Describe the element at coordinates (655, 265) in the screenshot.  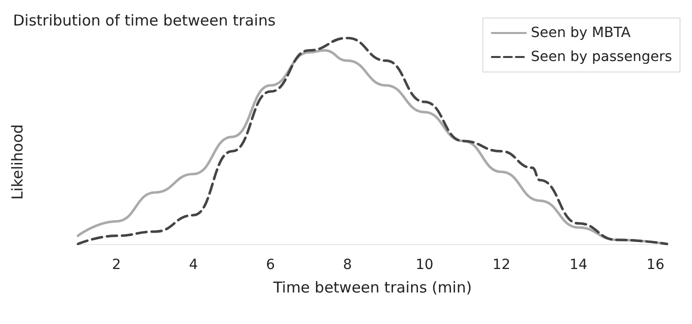
I see `x-tick-label: 16` at that location.